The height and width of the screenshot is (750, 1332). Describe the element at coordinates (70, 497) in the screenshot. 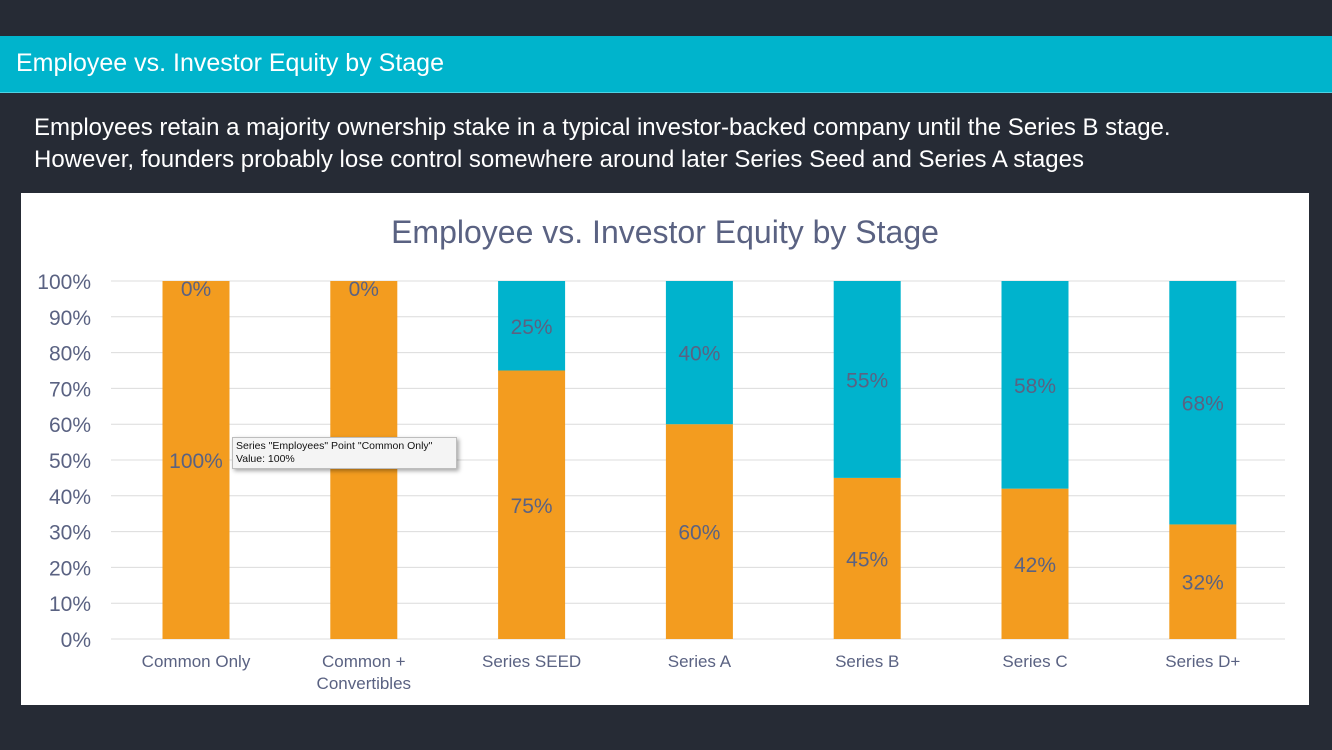

I see `y-tick-label: 40%` at that location.